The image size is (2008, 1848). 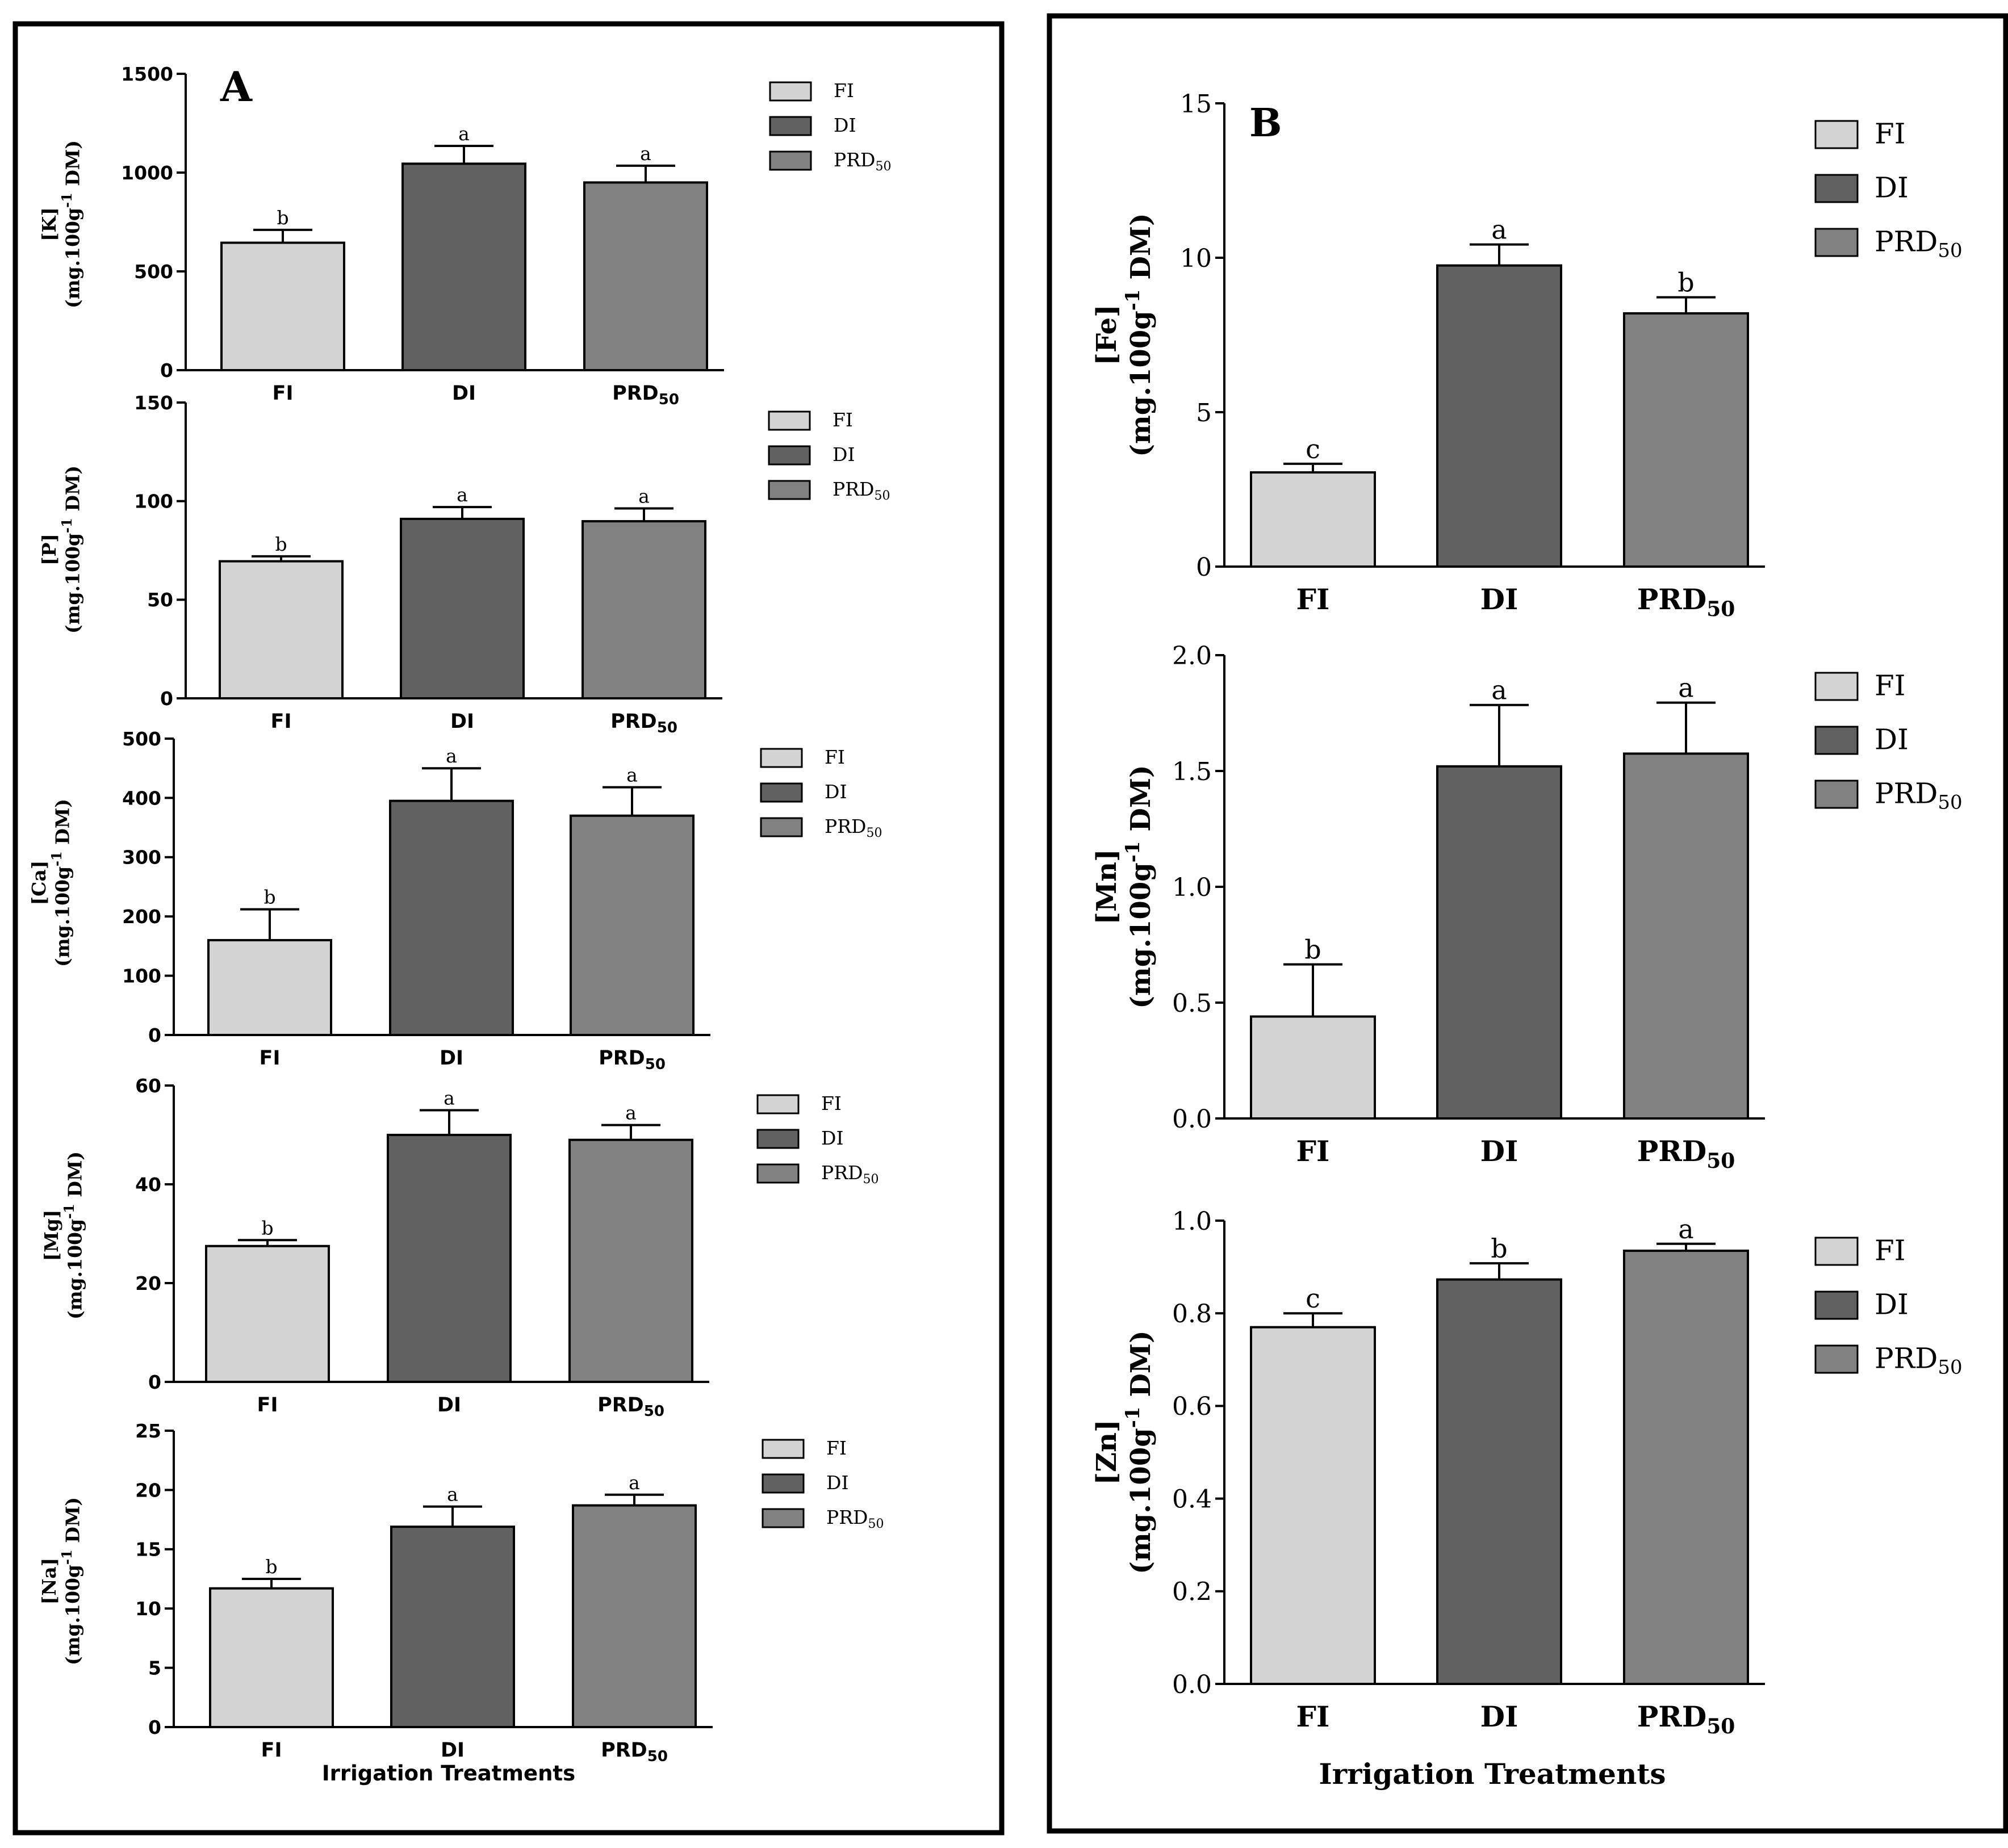 What do you see at coordinates (645, 154) in the screenshot?
I see `k-significance-letter-prd50: a` at bounding box center [645, 154].